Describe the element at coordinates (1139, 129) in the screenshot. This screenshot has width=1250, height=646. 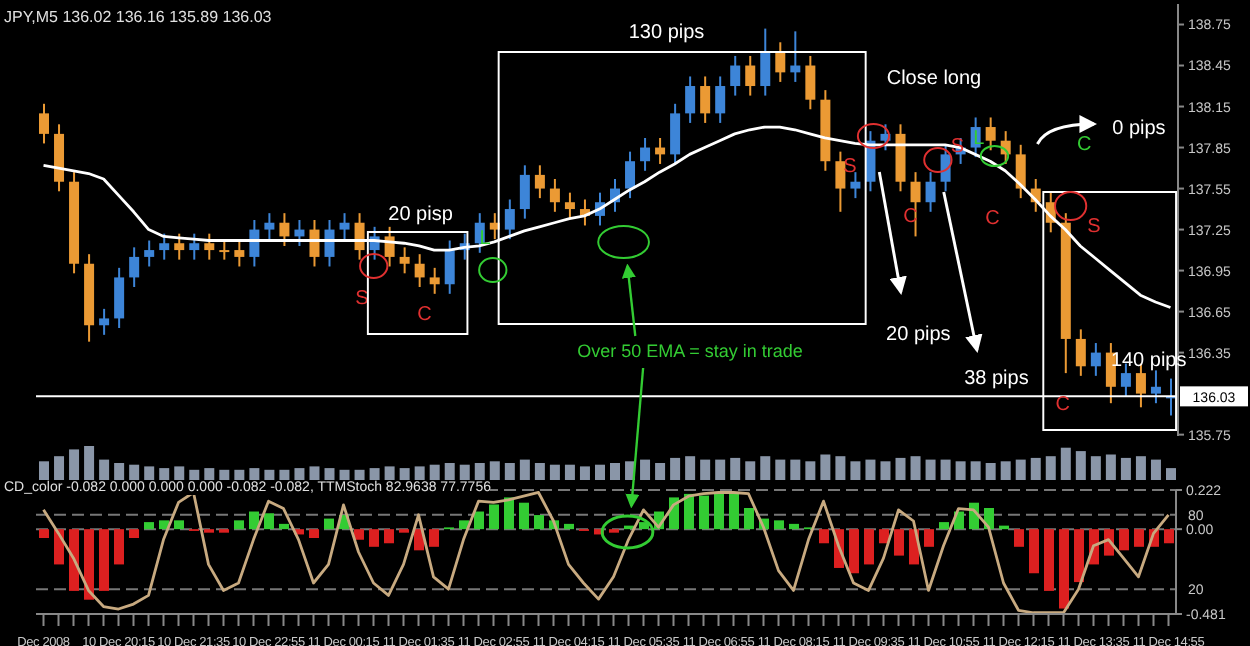
I see `annotation: 0 pips` at that location.